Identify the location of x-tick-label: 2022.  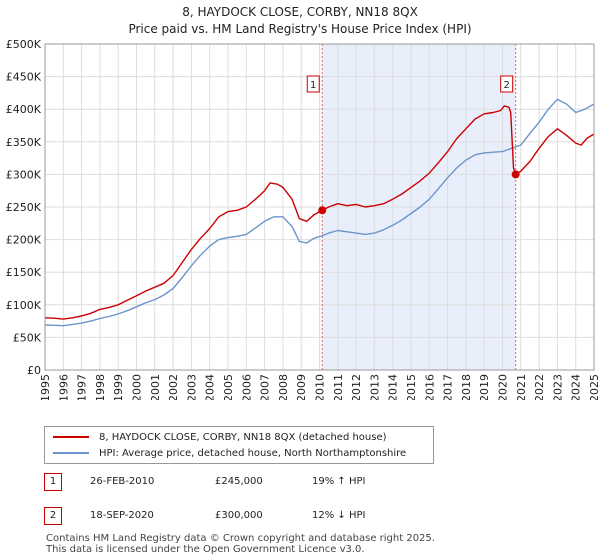
(539, 387).